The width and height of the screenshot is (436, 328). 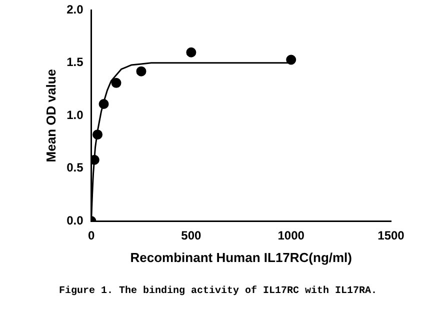 I want to click on x-tick-label: 1500, so click(x=391, y=235).